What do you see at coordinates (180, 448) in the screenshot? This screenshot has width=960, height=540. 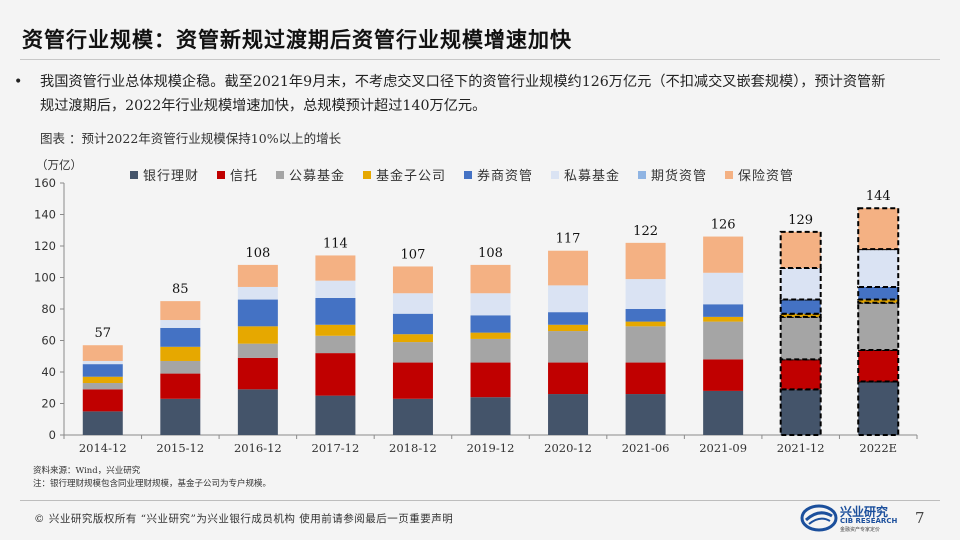 I see `x-tick-label: 2015-12` at bounding box center [180, 448].